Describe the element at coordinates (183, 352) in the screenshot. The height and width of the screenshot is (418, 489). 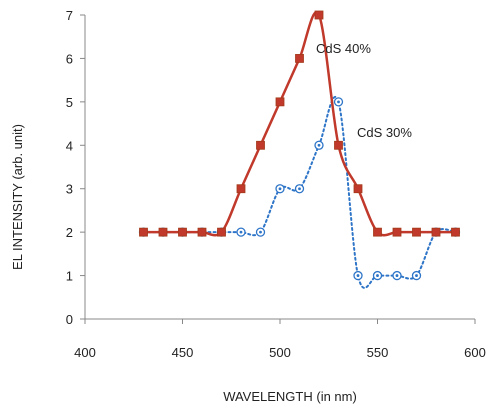
I see `x-tick-label: 450` at that location.